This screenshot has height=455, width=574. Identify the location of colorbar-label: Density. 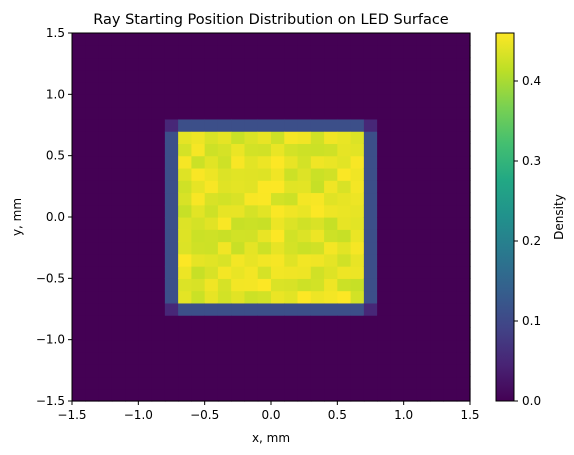
(559, 217).